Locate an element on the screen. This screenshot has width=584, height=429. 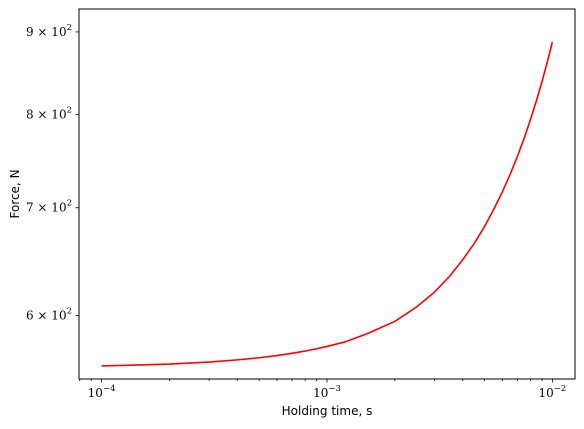
x-tick-label: 10⁻⁴ is located at coordinates (102, 392).